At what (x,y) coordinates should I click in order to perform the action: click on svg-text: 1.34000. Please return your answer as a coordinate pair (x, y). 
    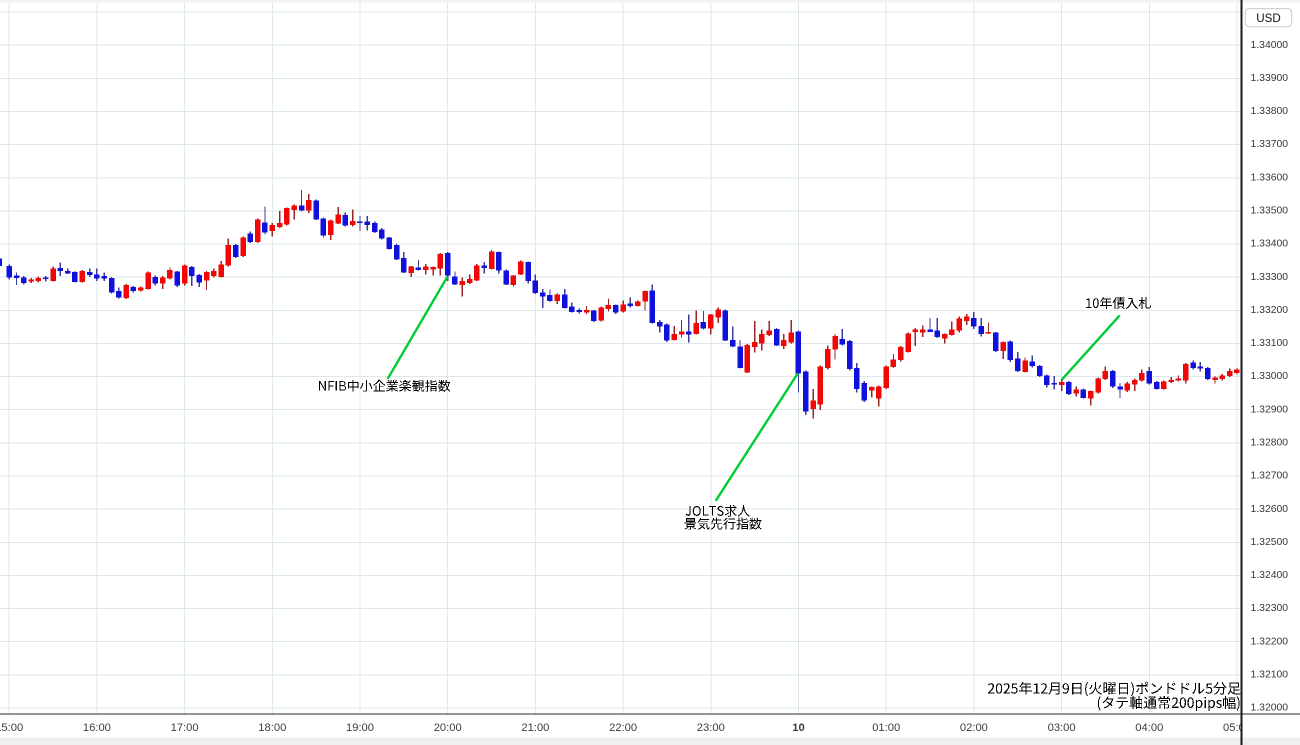
    Looking at the image, I should click on (1270, 45).